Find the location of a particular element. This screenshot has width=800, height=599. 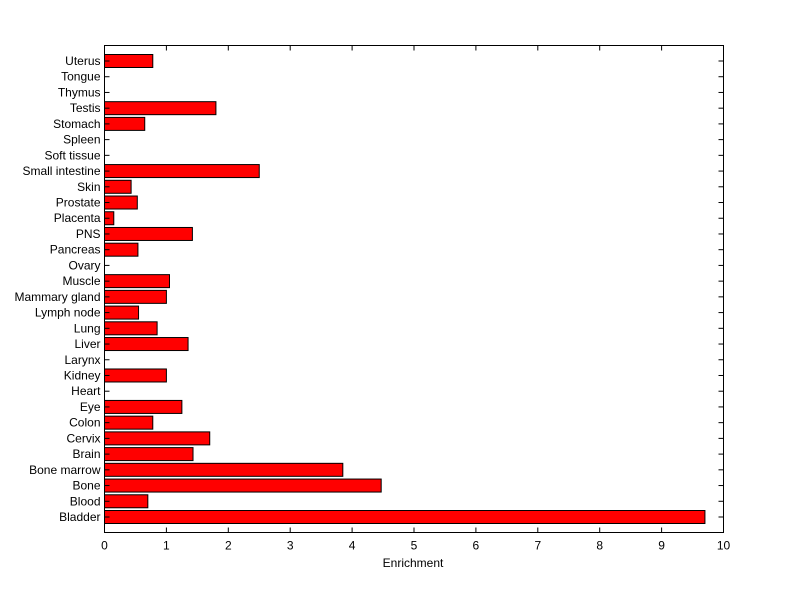

y-tick-label: Mammary gland is located at coordinates (57, 297).